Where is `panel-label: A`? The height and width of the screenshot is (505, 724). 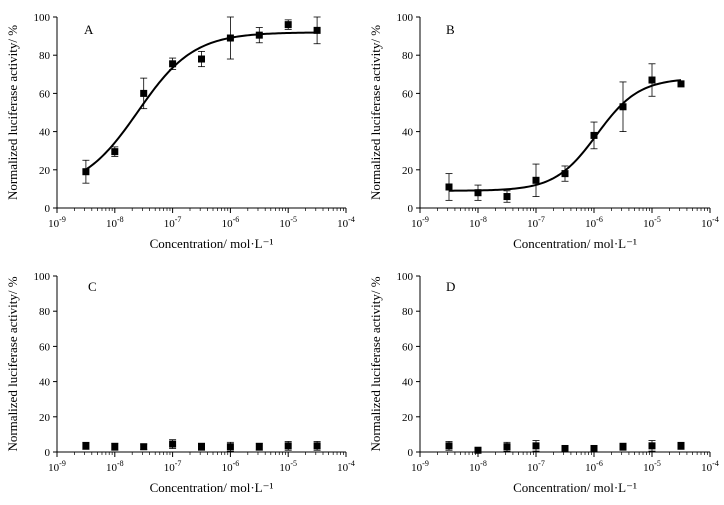 panel-label: A is located at coordinates (89, 29).